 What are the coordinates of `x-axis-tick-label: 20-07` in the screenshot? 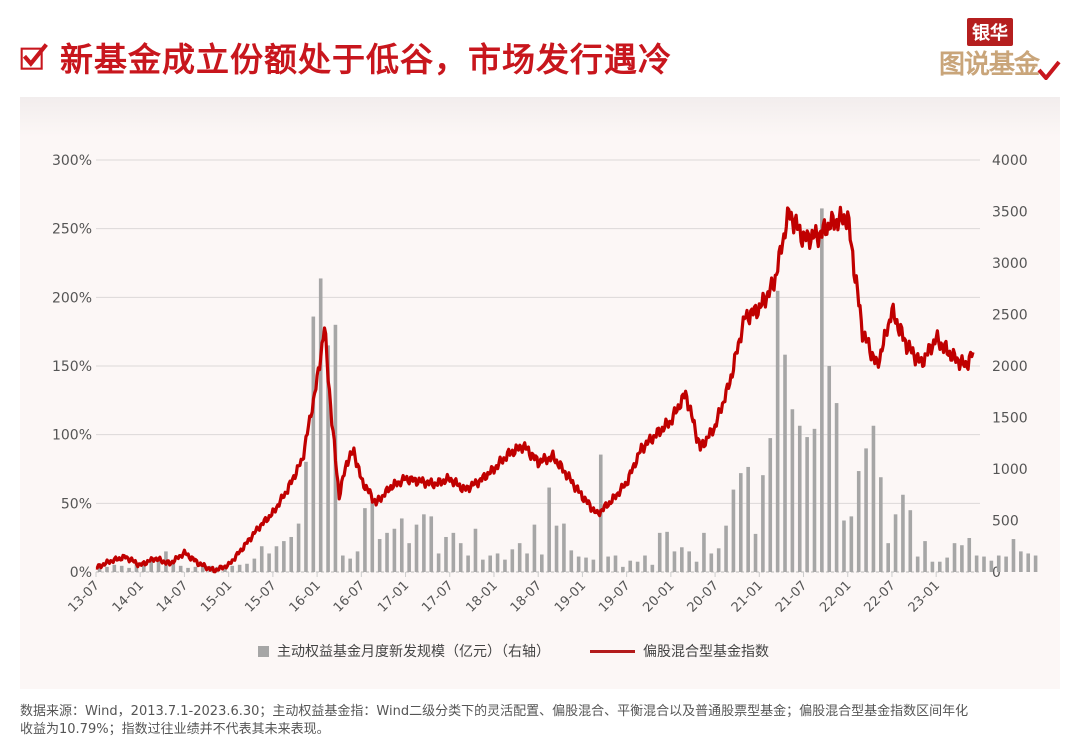 It's located at (703, 596).